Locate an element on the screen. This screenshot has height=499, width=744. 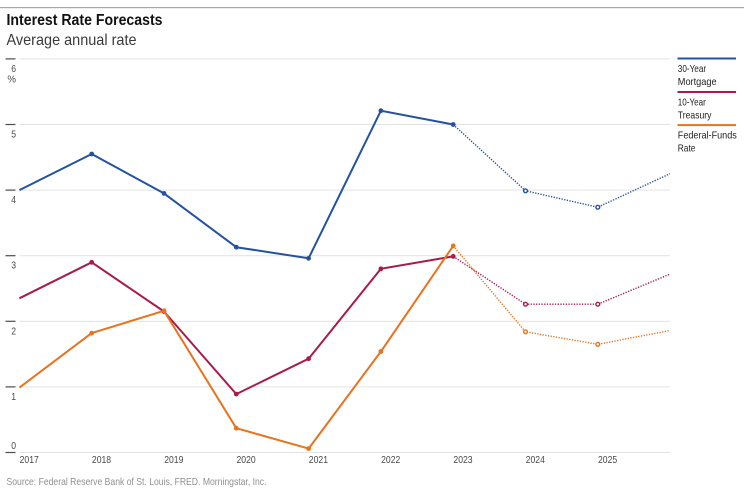
svg-text: 2020 is located at coordinates (246, 460).